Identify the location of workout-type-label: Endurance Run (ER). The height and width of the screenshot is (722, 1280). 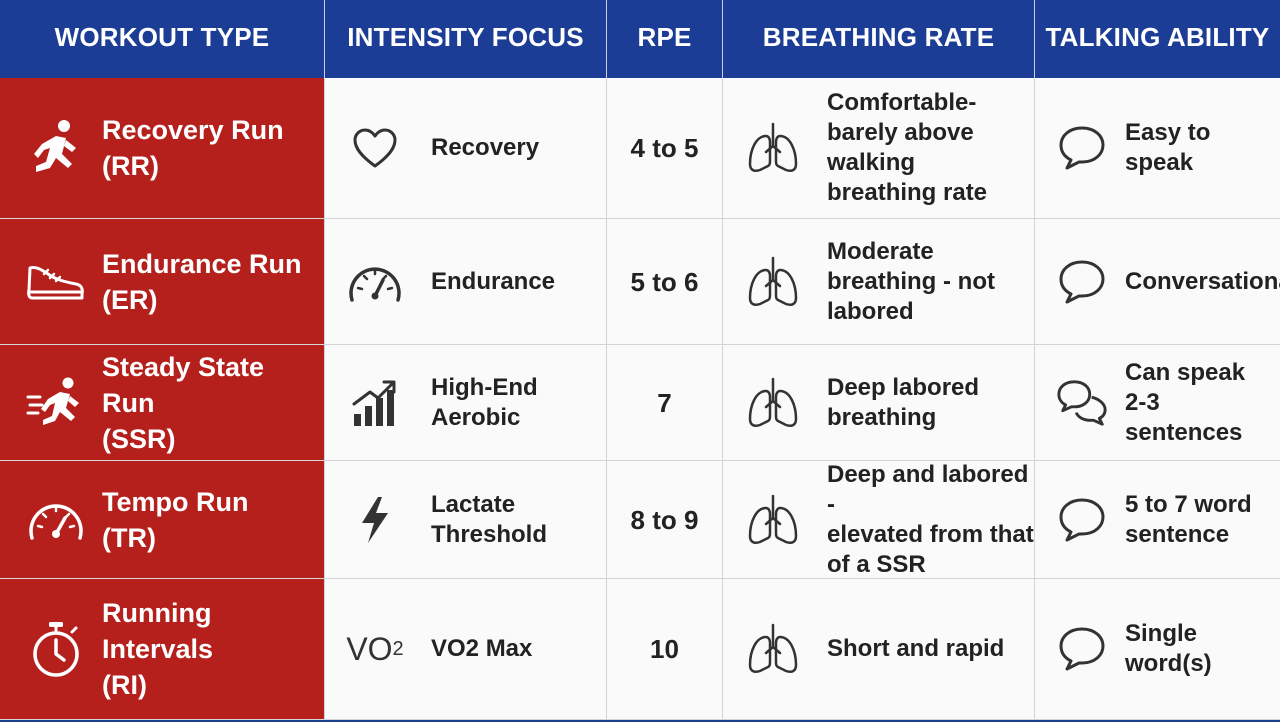
(202, 281).